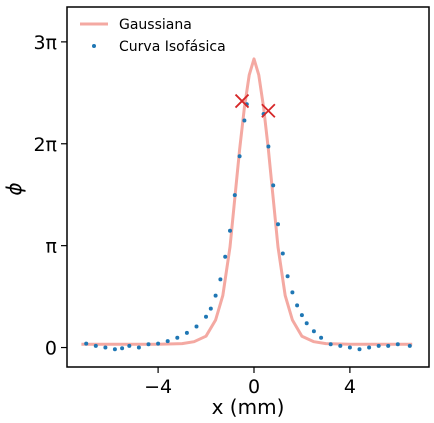  What do you see at coordinates (172, 47) in the screenshot?
I see `legend-curva-label: Curva Isofásica` at bounding box center [172, 47].